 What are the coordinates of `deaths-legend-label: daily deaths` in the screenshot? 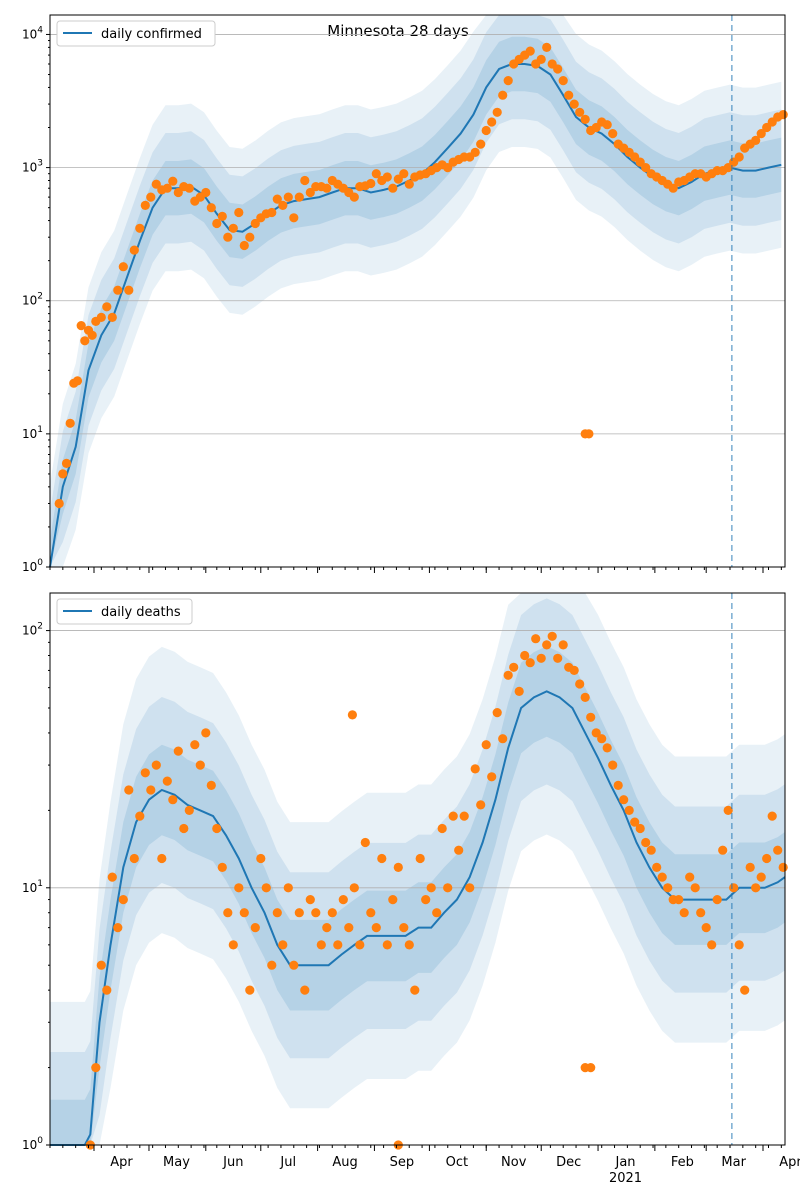 It's located at (141, 612).